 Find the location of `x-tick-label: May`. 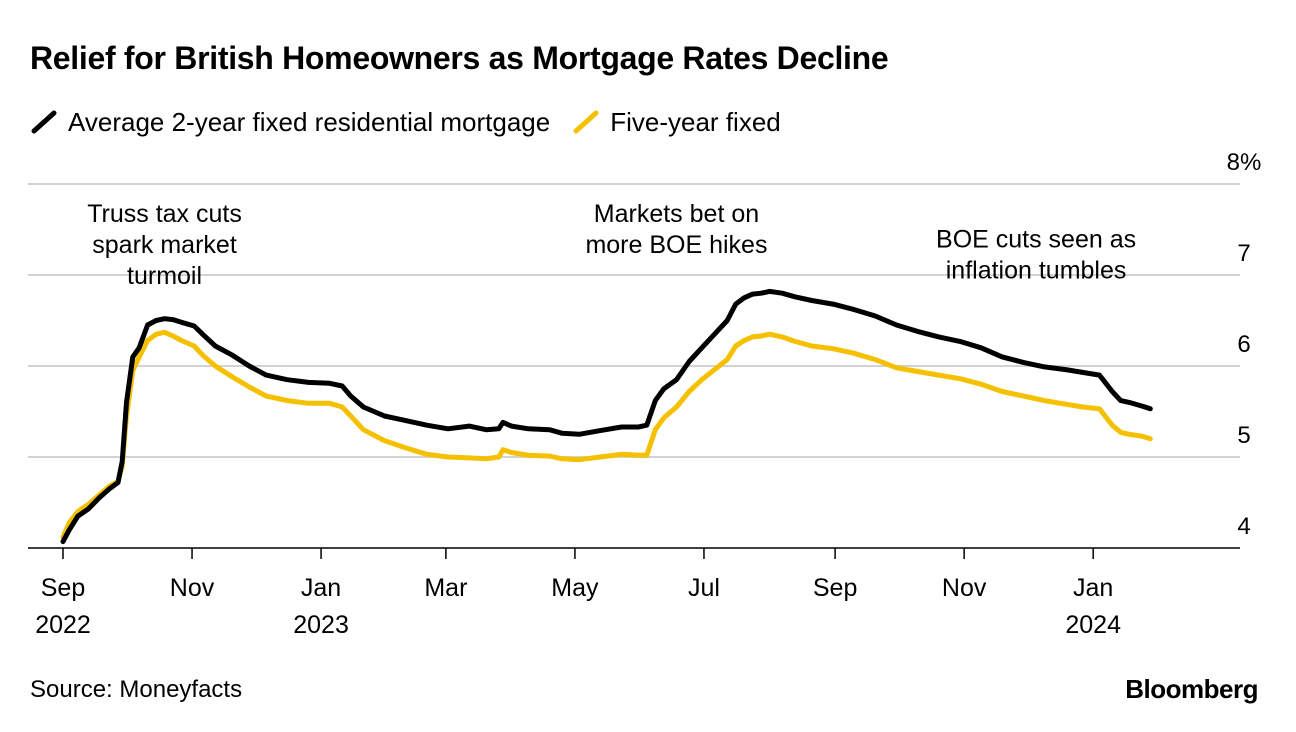

x-tick-label: May is located at coordinates (575, 588).